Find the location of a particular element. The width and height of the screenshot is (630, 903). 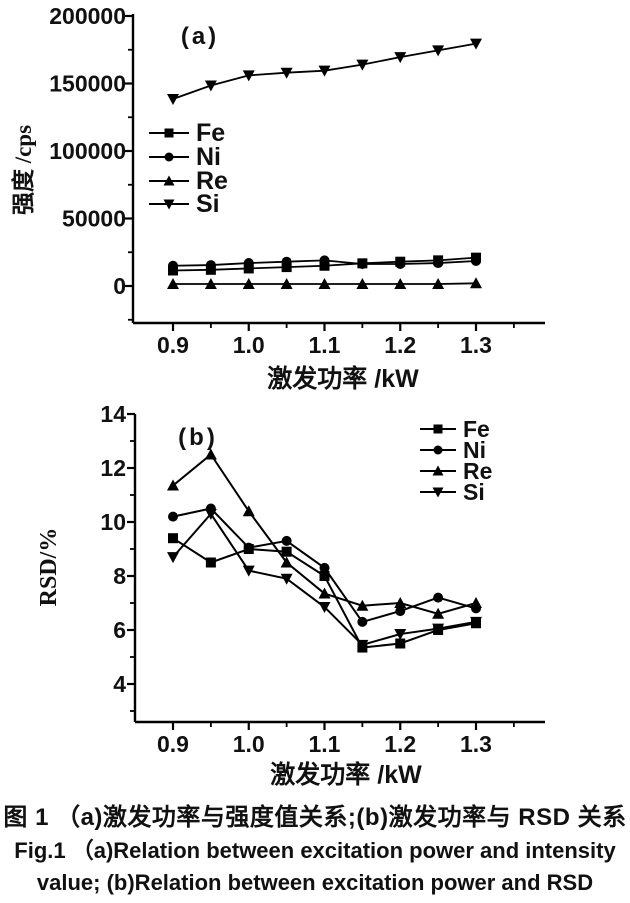

y-tick-group: 0 50000 100000 150000 200000 is located at coordinates (91, 162).